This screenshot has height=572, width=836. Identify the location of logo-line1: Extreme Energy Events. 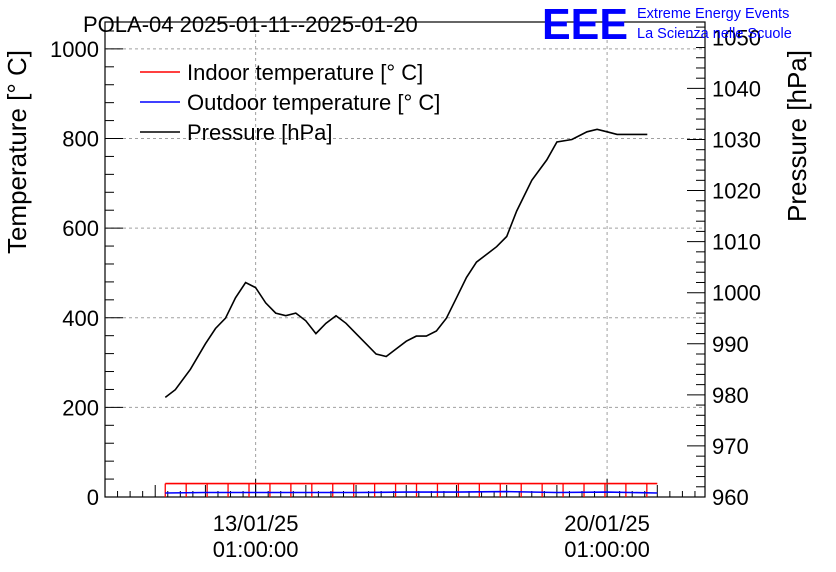
(713, 14).